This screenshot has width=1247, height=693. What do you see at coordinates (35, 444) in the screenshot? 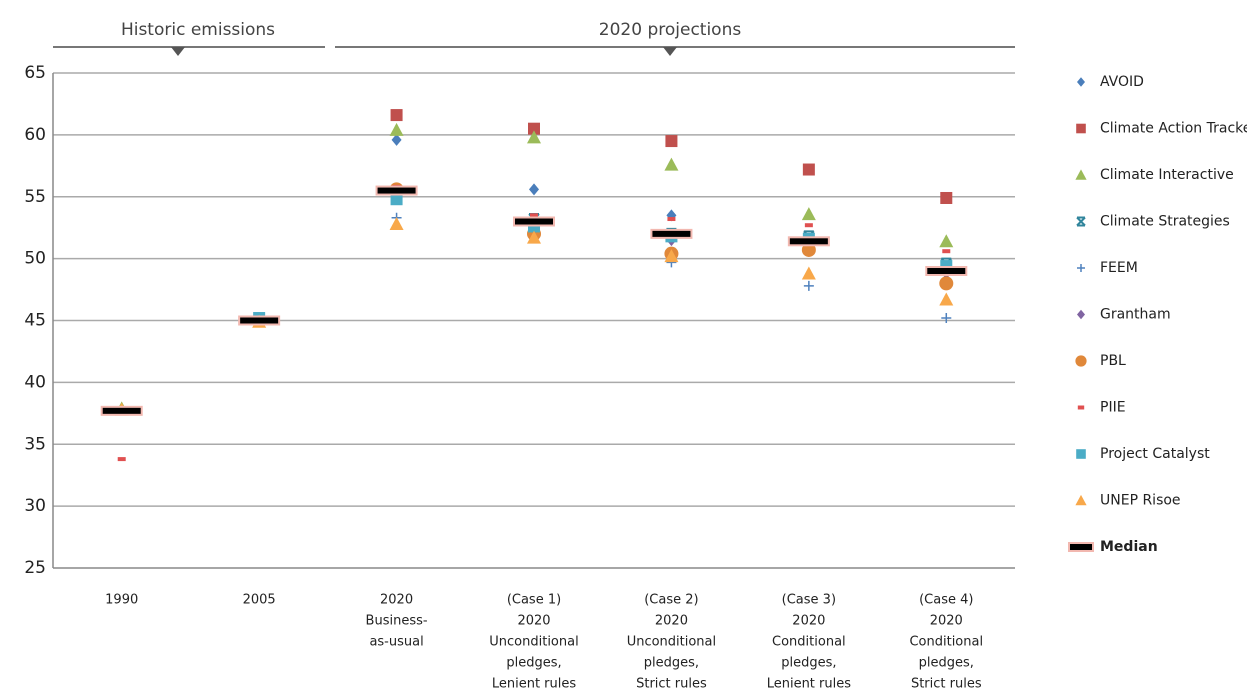
I see `y-tick-label: 35` at bounding box center [35, 444].